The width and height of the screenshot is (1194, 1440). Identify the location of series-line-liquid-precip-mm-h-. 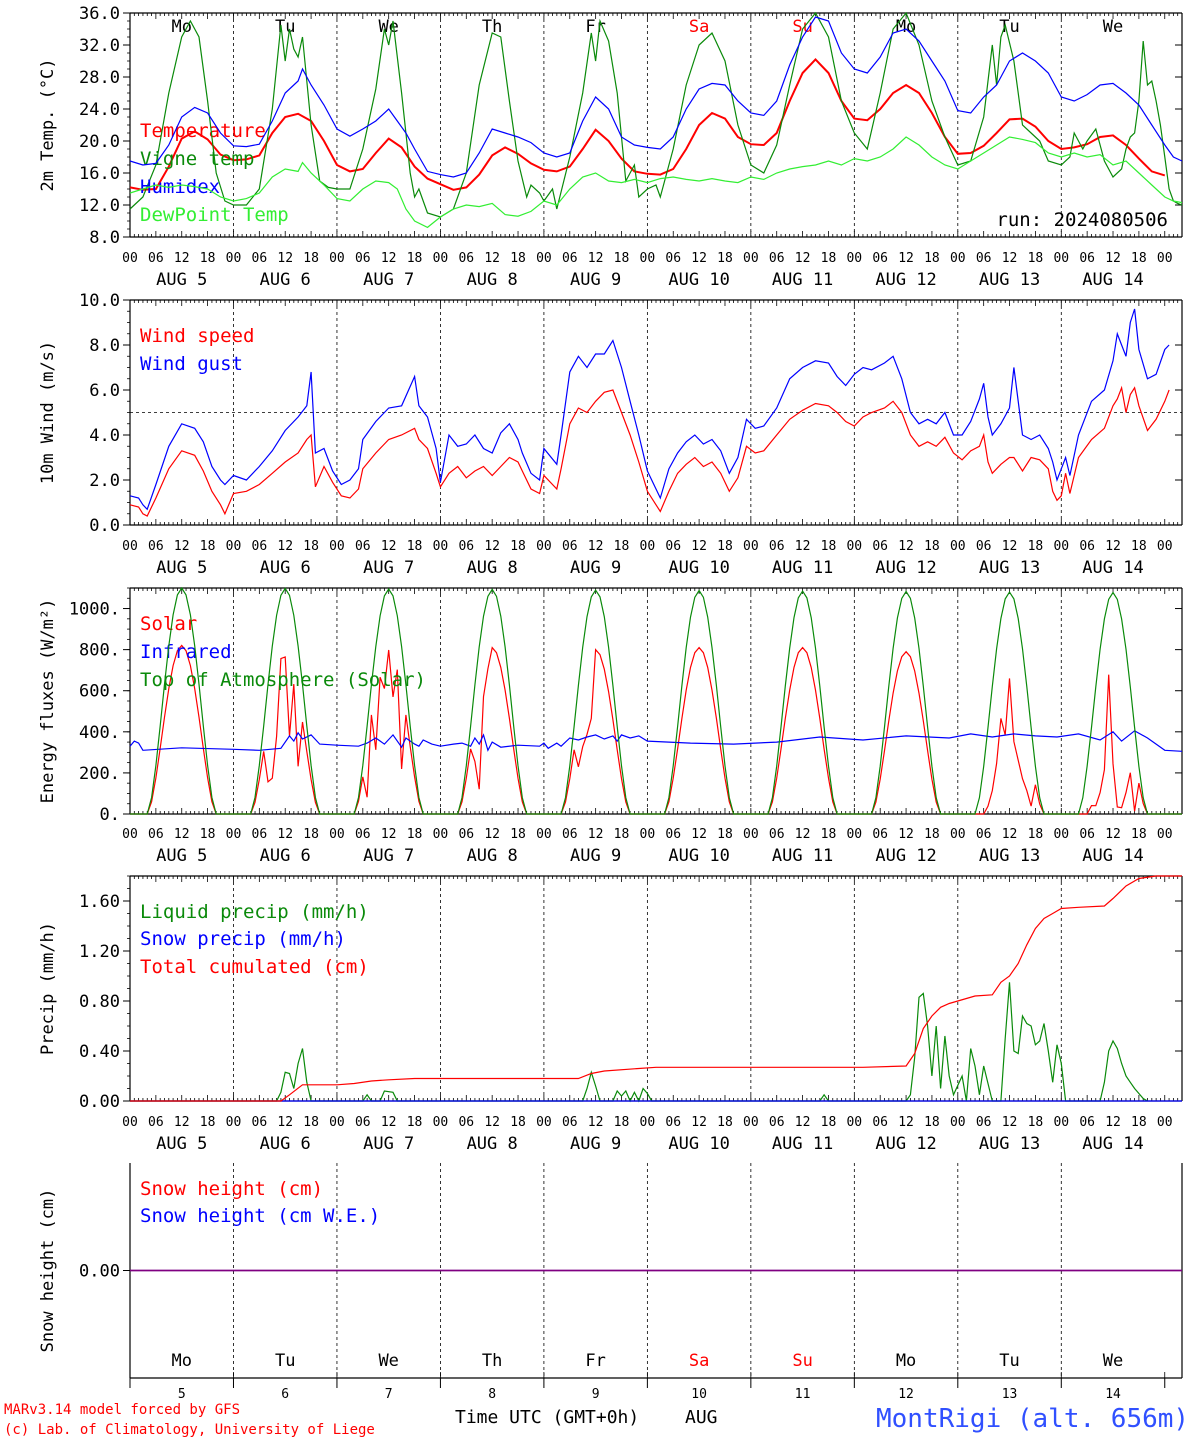
(639, 1042).